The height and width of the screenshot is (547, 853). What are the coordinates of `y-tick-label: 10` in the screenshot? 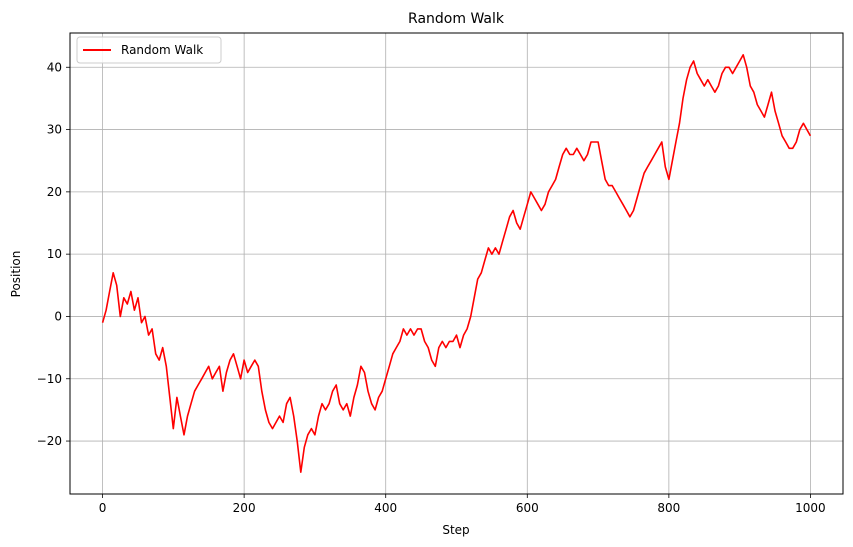 It's located at (54, 254).